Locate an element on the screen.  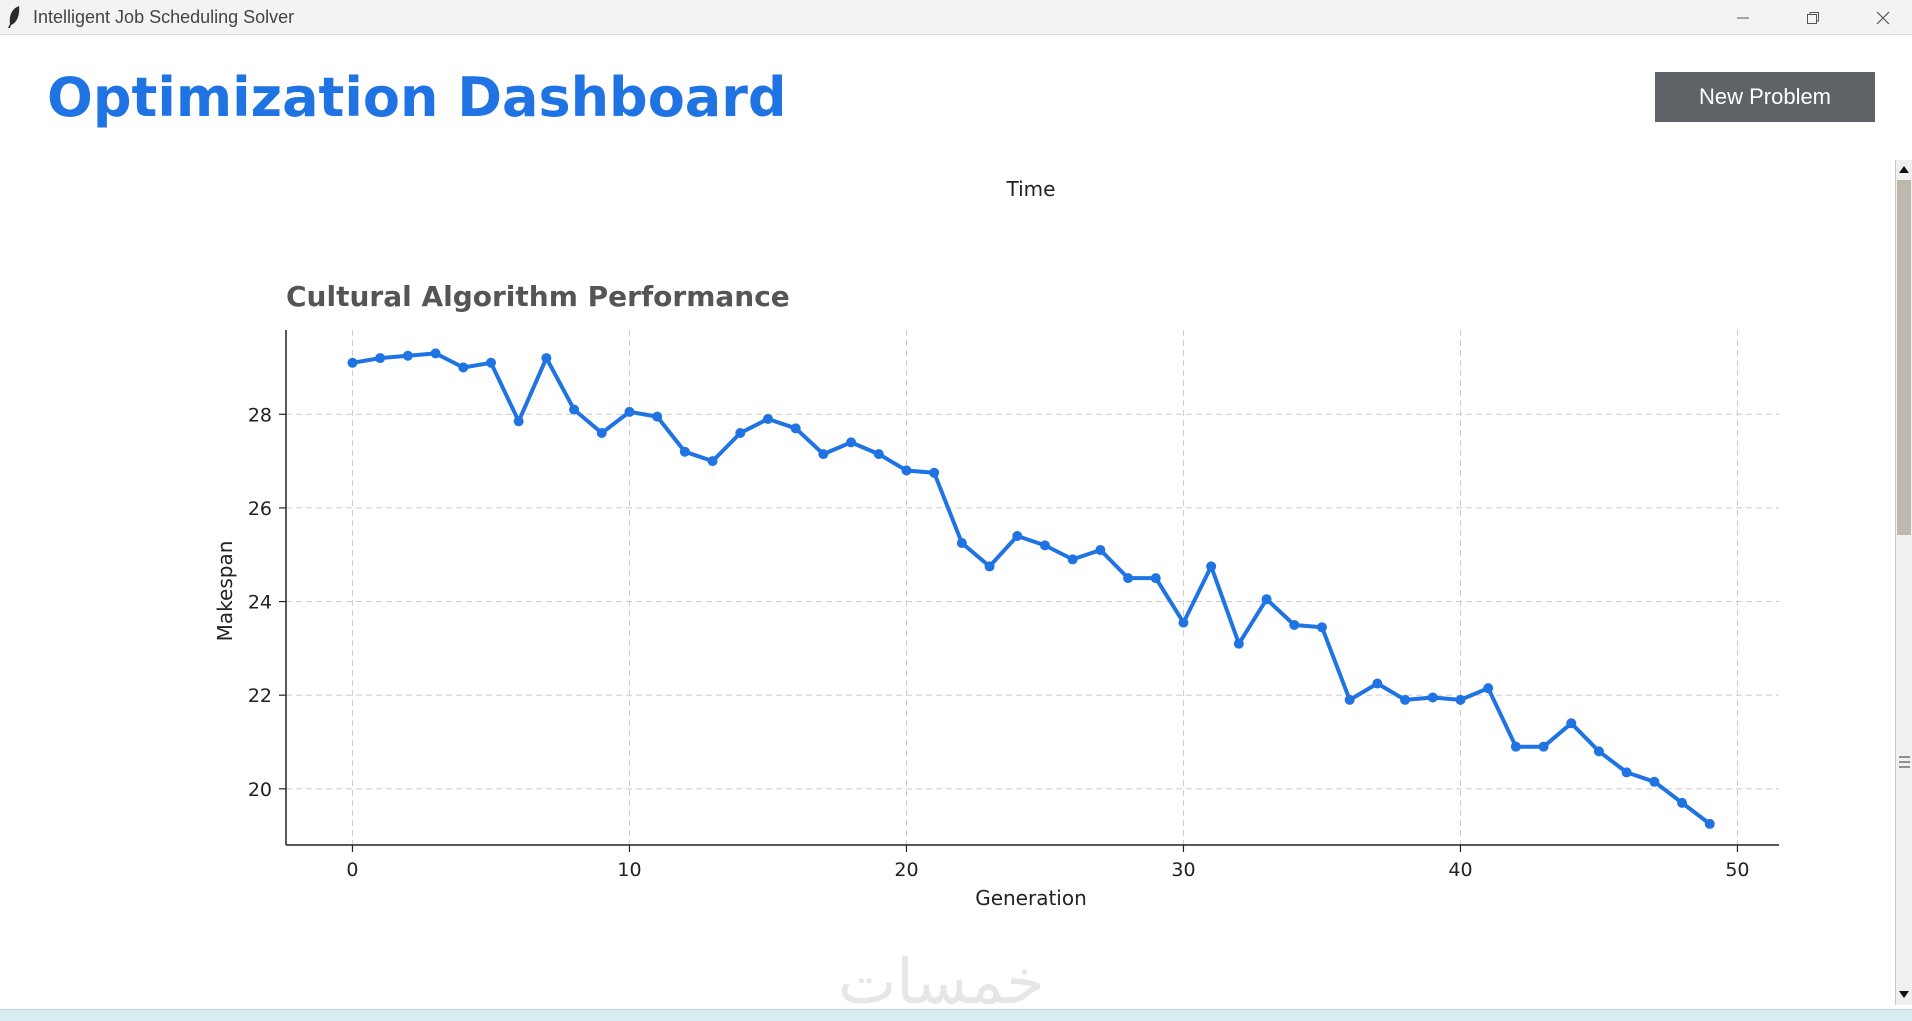
page-title: Optimization Dashboard is located at coordinates (417, 97).